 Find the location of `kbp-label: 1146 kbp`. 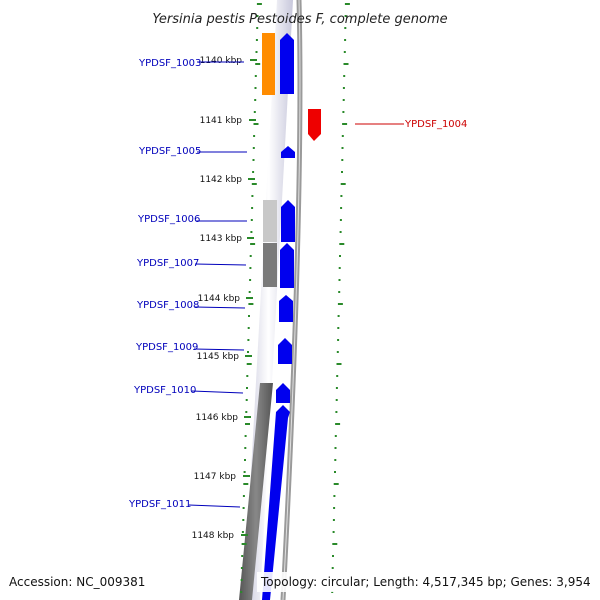

kbp-label: 1146 kbp is located at coordinates (217, 418).